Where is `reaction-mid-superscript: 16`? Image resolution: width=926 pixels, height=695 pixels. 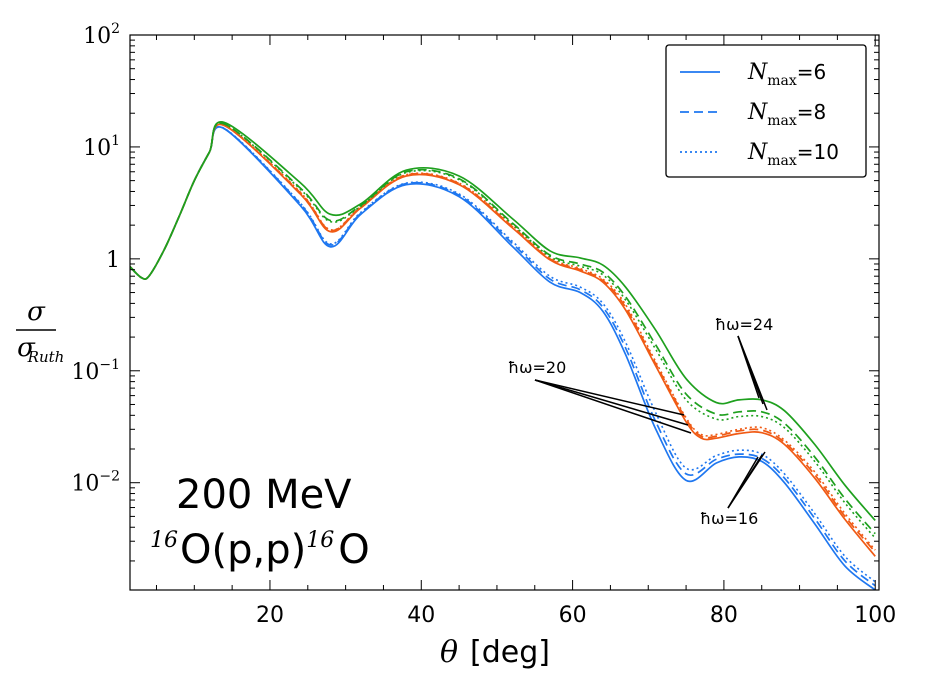 reaction-mid-superscript: 16 is located at coordinates (320, 540).